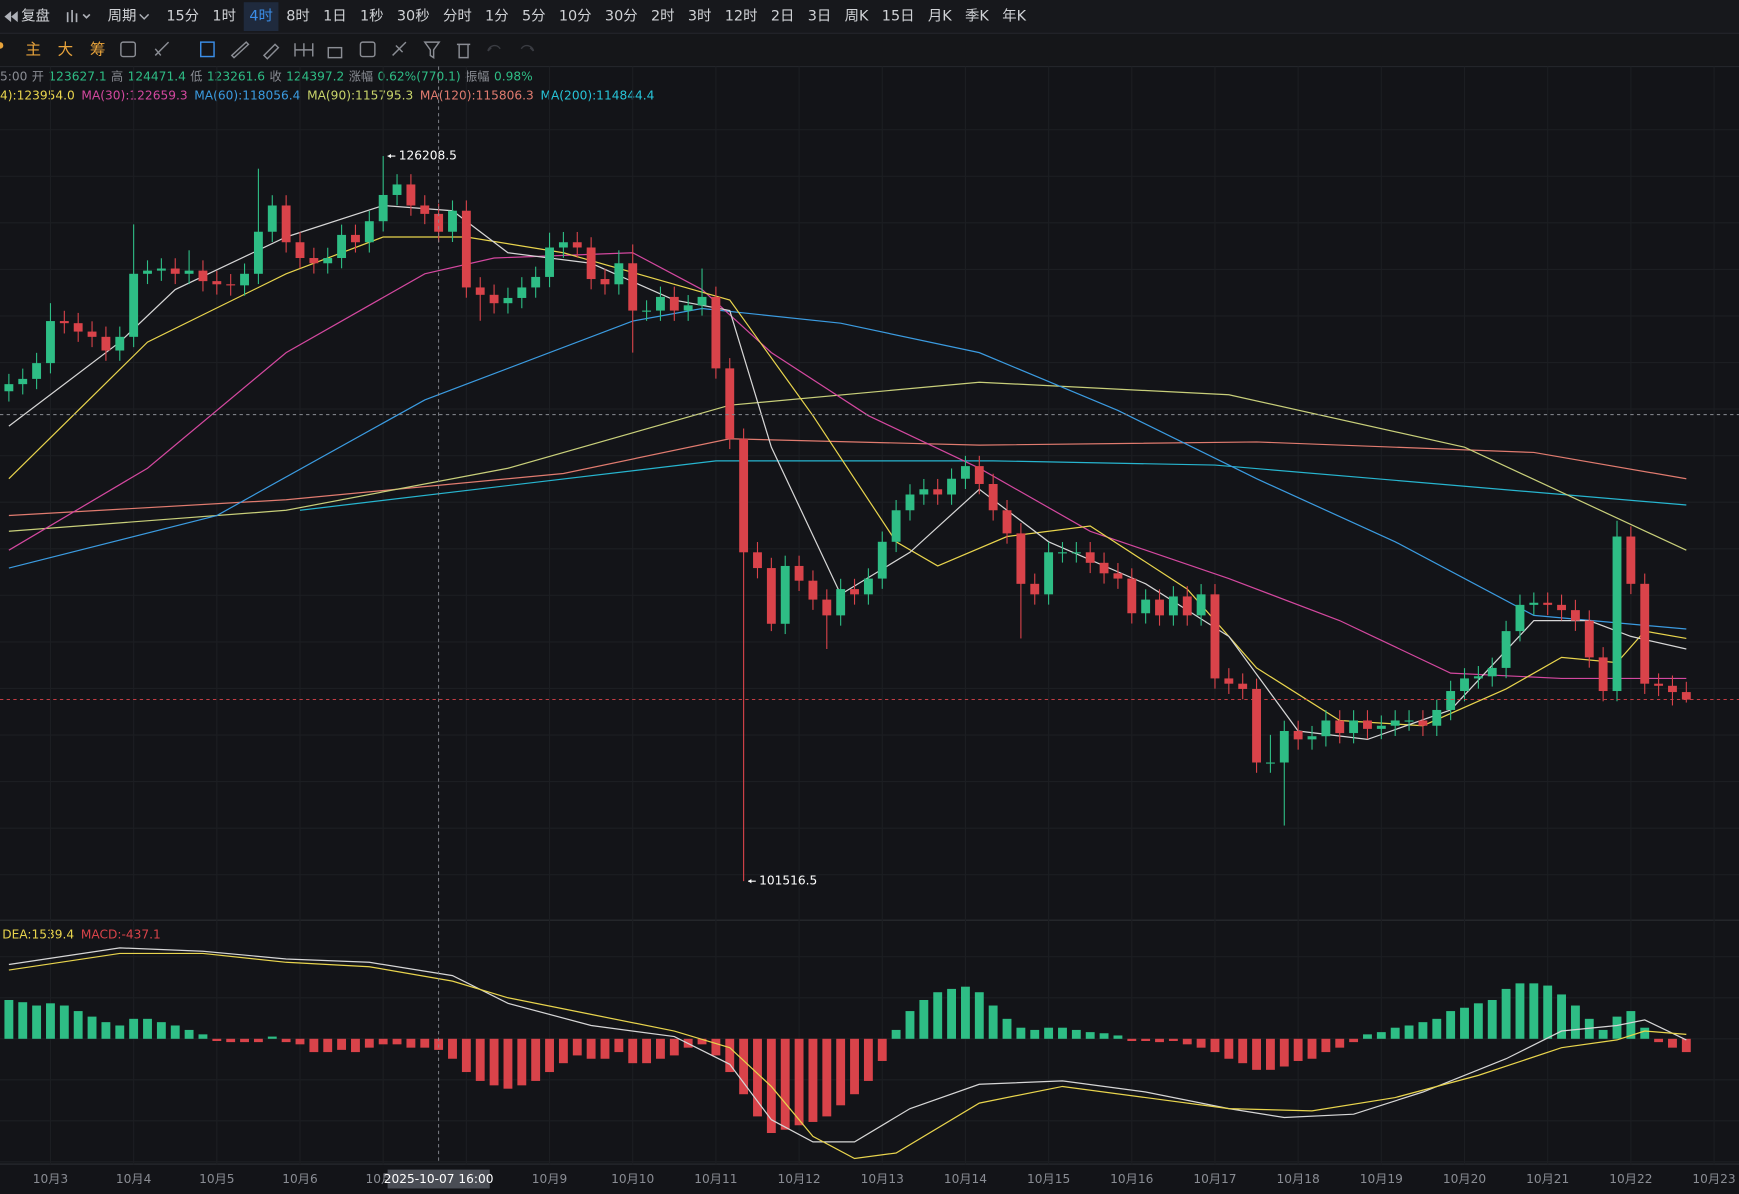 This screenshot has height=1194, width=1739. I want to click on interval-button: 10分, so click(575, 16).